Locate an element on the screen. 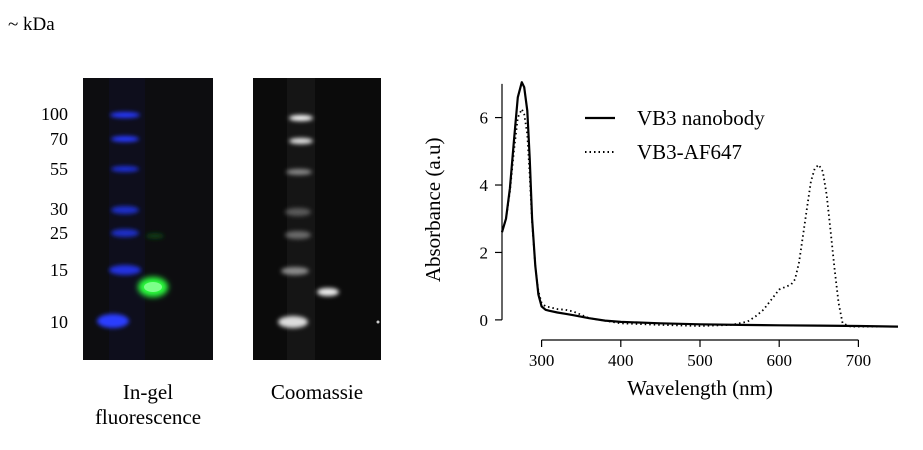  mw-label-30: 30 is located at coordinates (59, 209).